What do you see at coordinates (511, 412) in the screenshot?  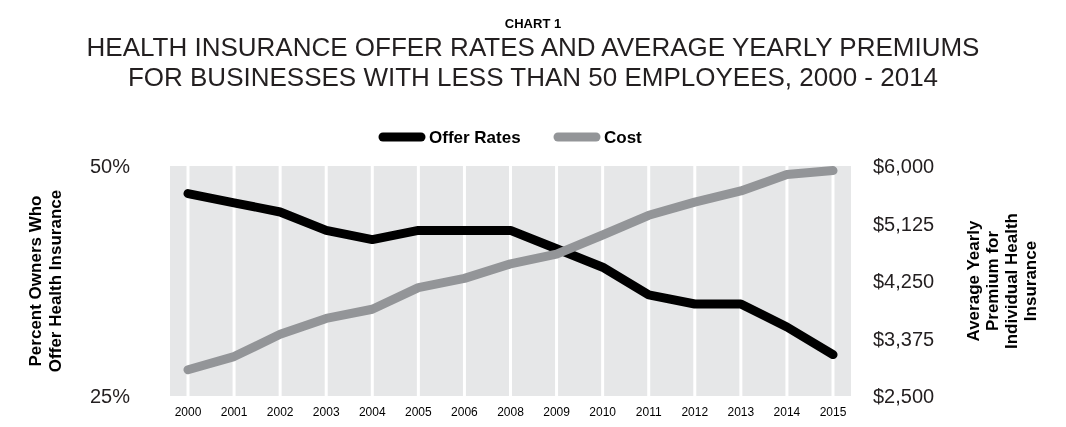 I see `x-tick-label: 2008` at bounding box center [511, 412].